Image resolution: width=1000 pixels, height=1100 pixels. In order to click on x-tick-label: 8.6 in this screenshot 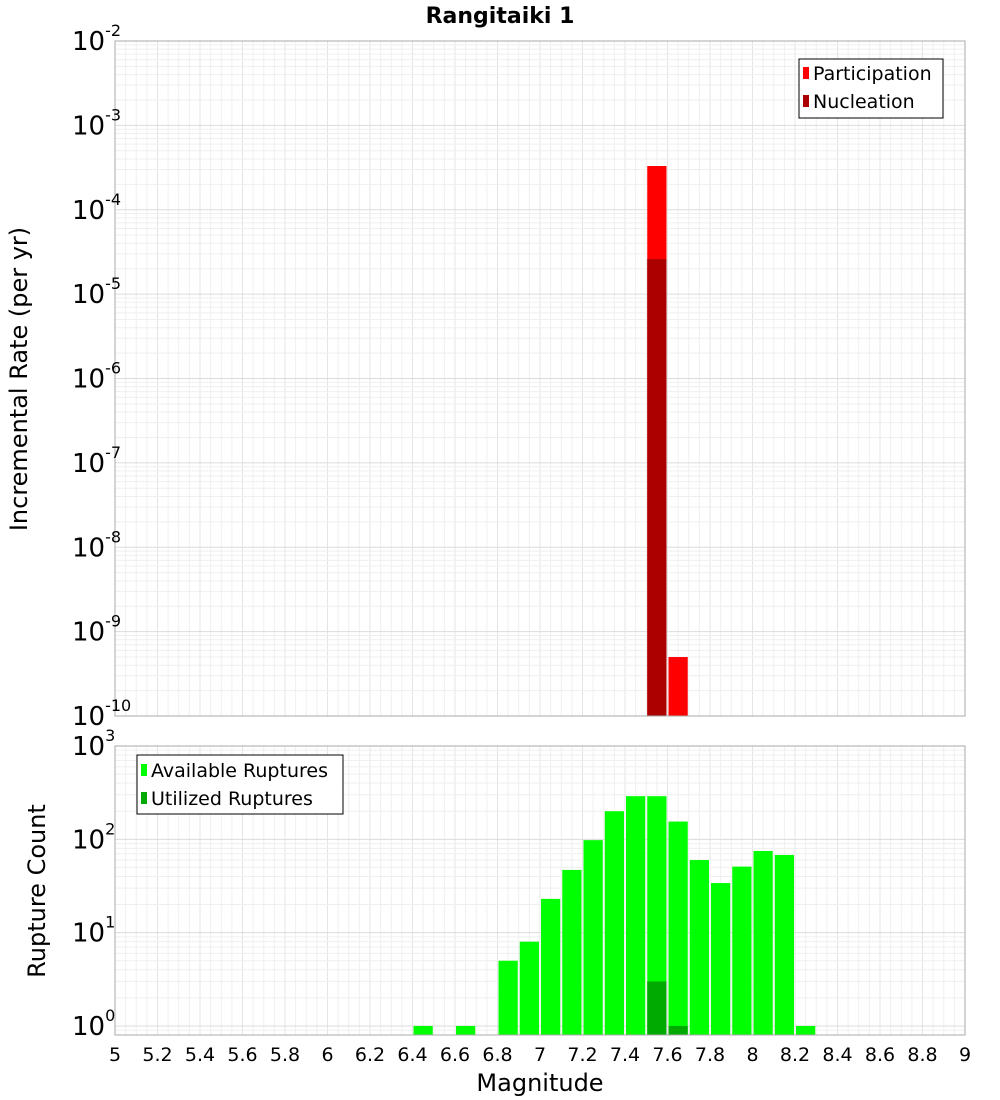, I will do `click(880, 1055)`.